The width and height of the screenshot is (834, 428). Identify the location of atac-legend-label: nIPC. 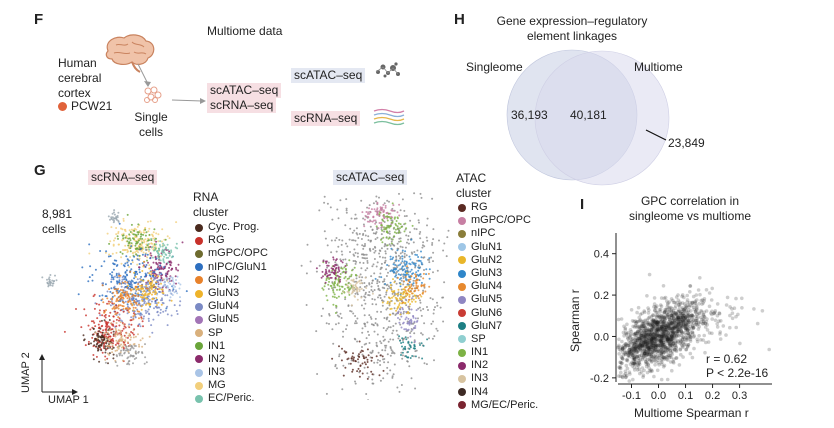
(483, 233).